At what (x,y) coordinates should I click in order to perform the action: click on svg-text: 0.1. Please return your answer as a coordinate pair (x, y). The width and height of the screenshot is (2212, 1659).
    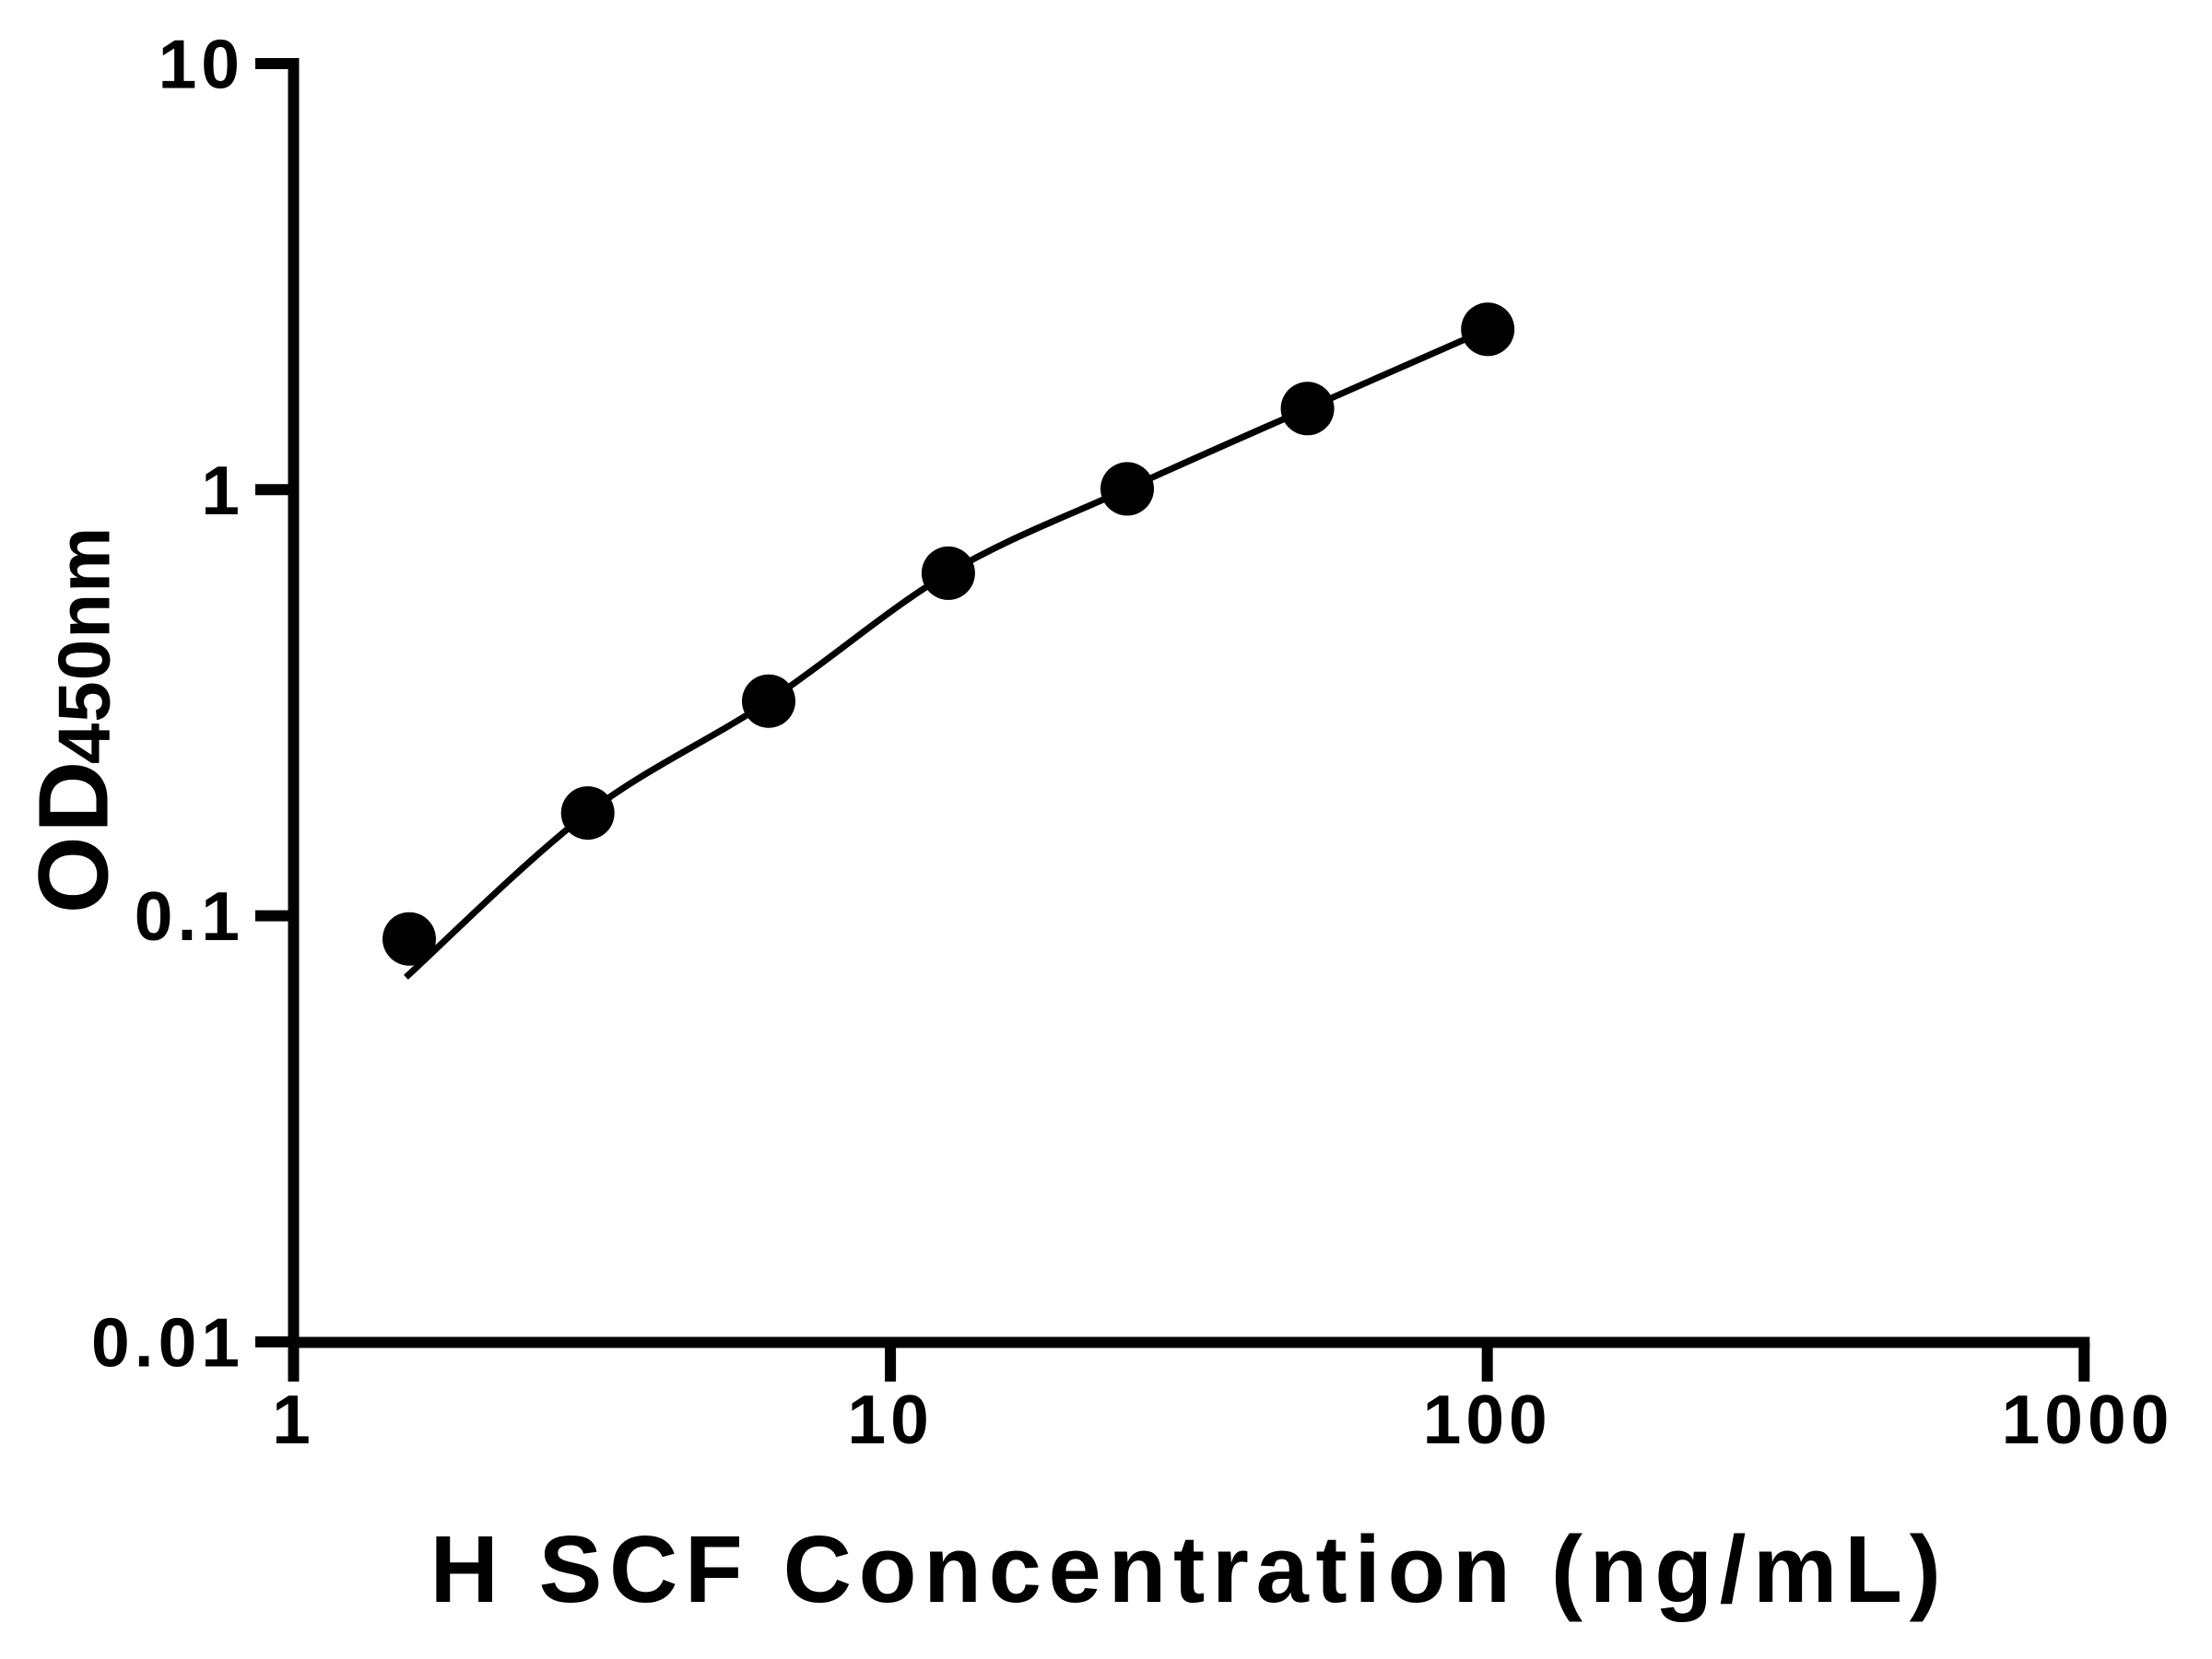
    Looking at the image, I should click on (189, 916).